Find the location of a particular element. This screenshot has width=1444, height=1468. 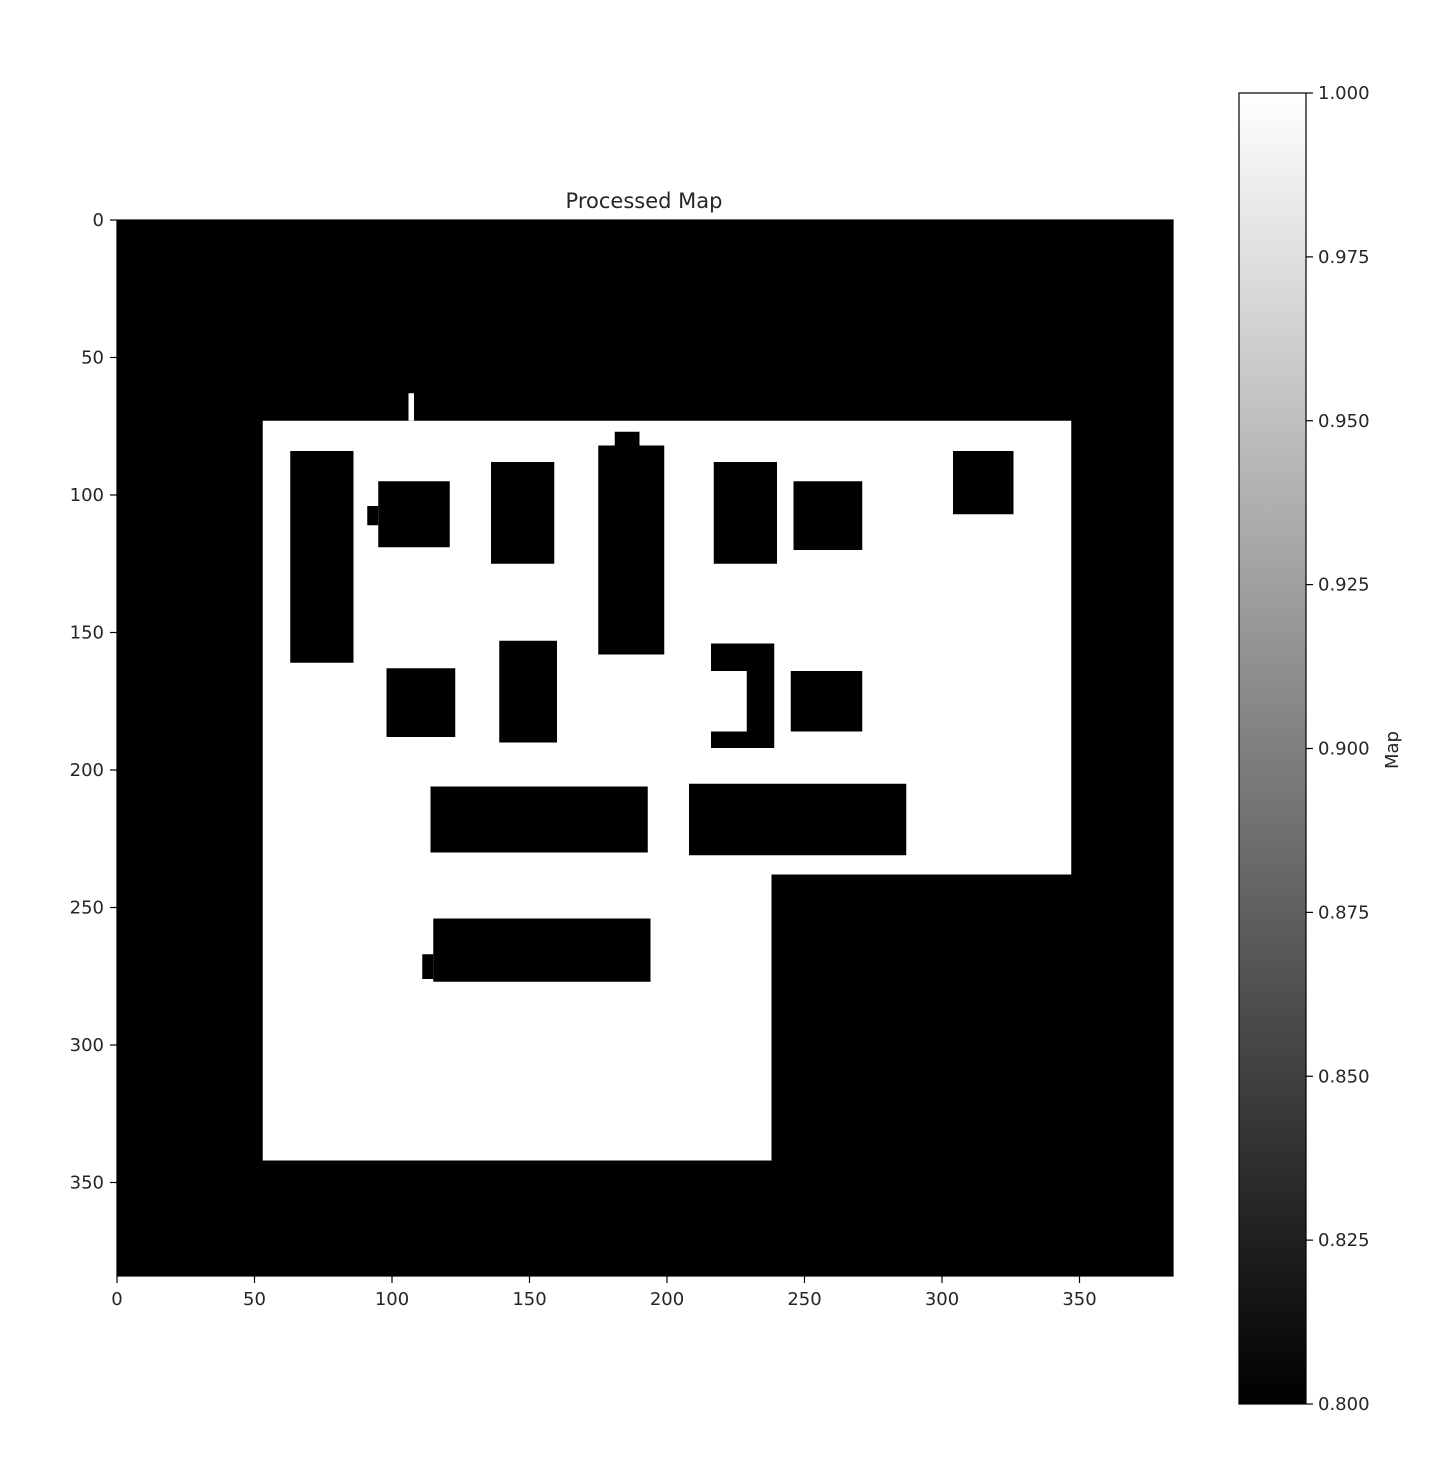

y-tick-label: 300 is located at coordinates (87, 1045).